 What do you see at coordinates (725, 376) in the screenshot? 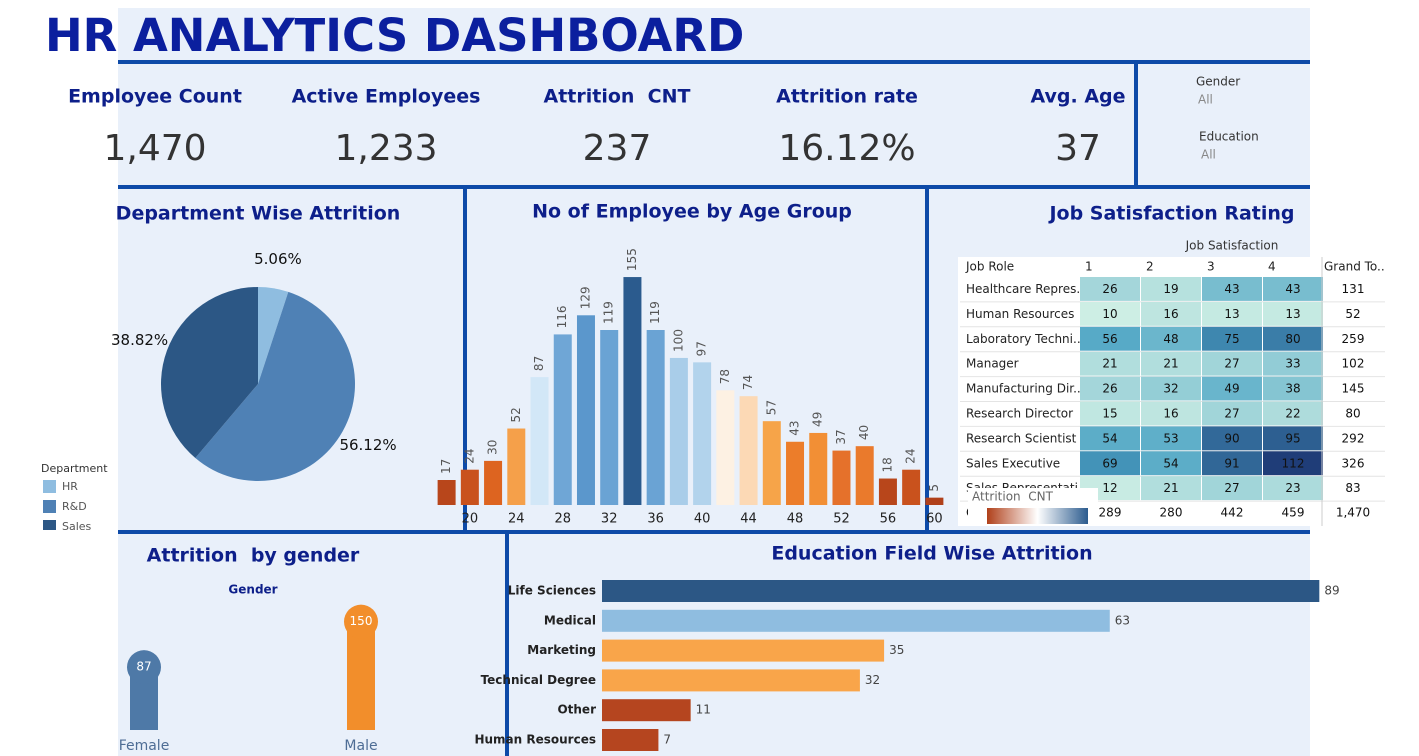
I see `value-label: 78` at bounding box center [725, 376].